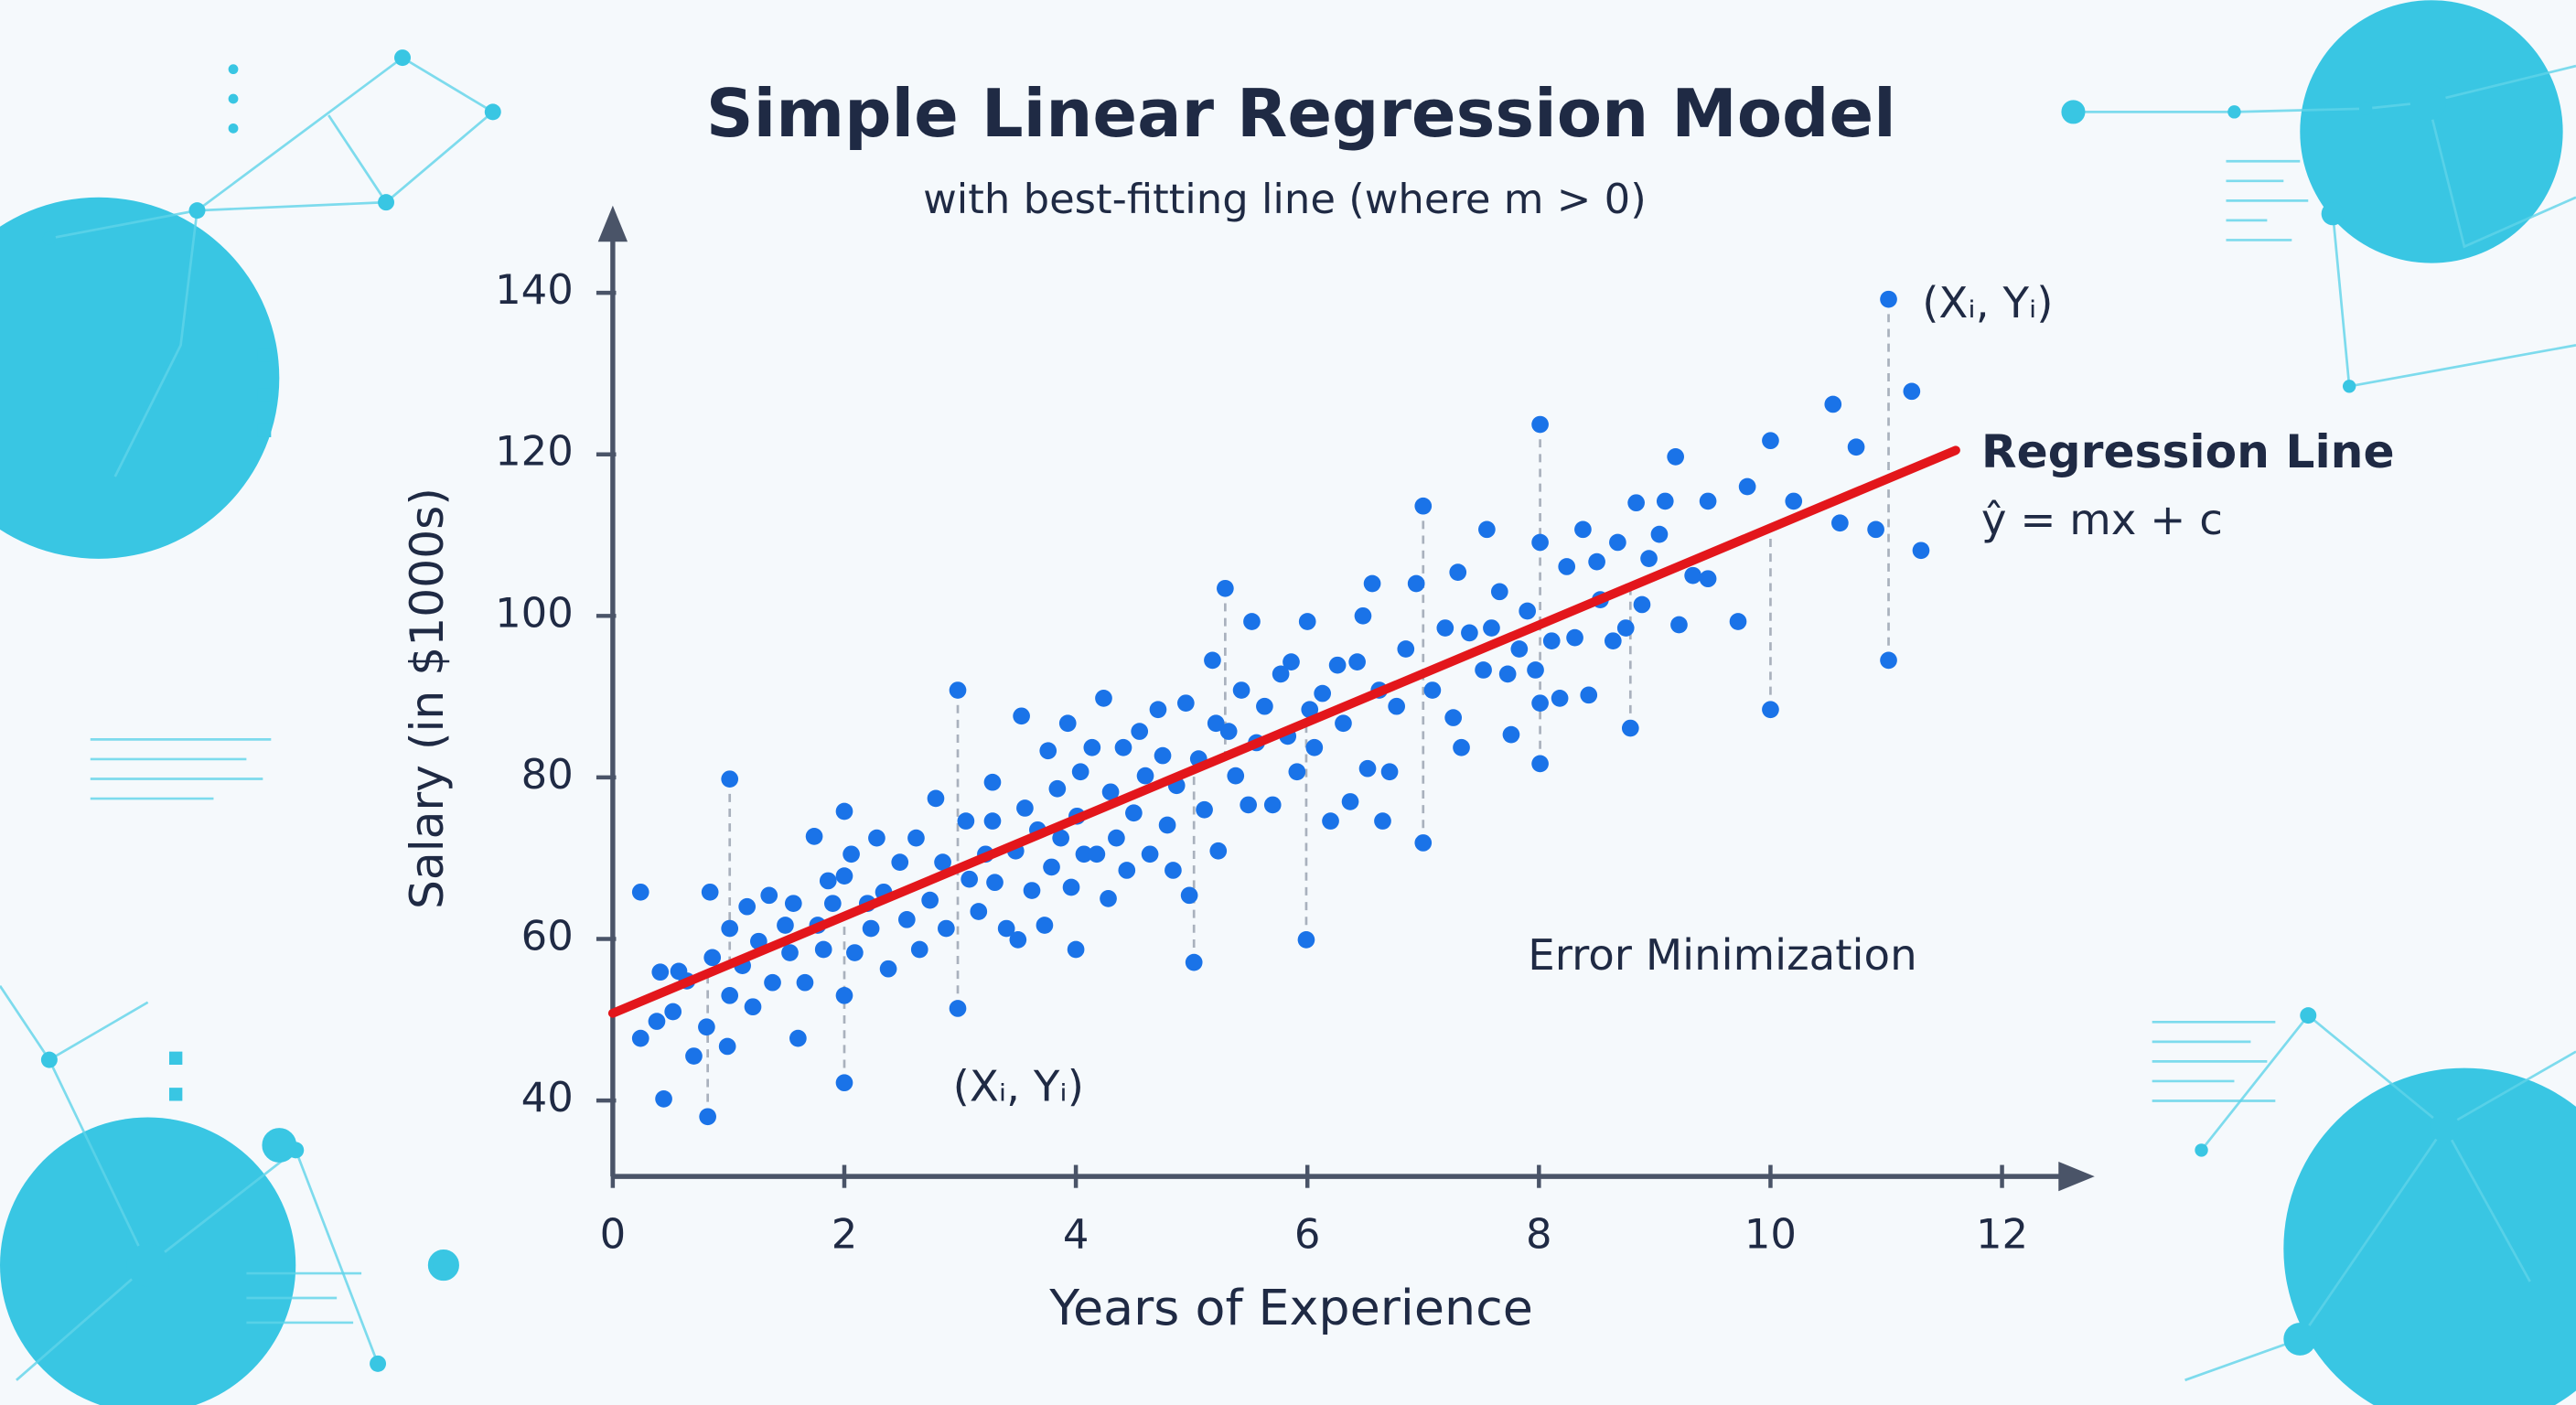 This screenshot has width=2576, height=1405. Describe the element at coordinates (2077, 1176) in the screenshot. I see `x-axis-arrow` at that location.